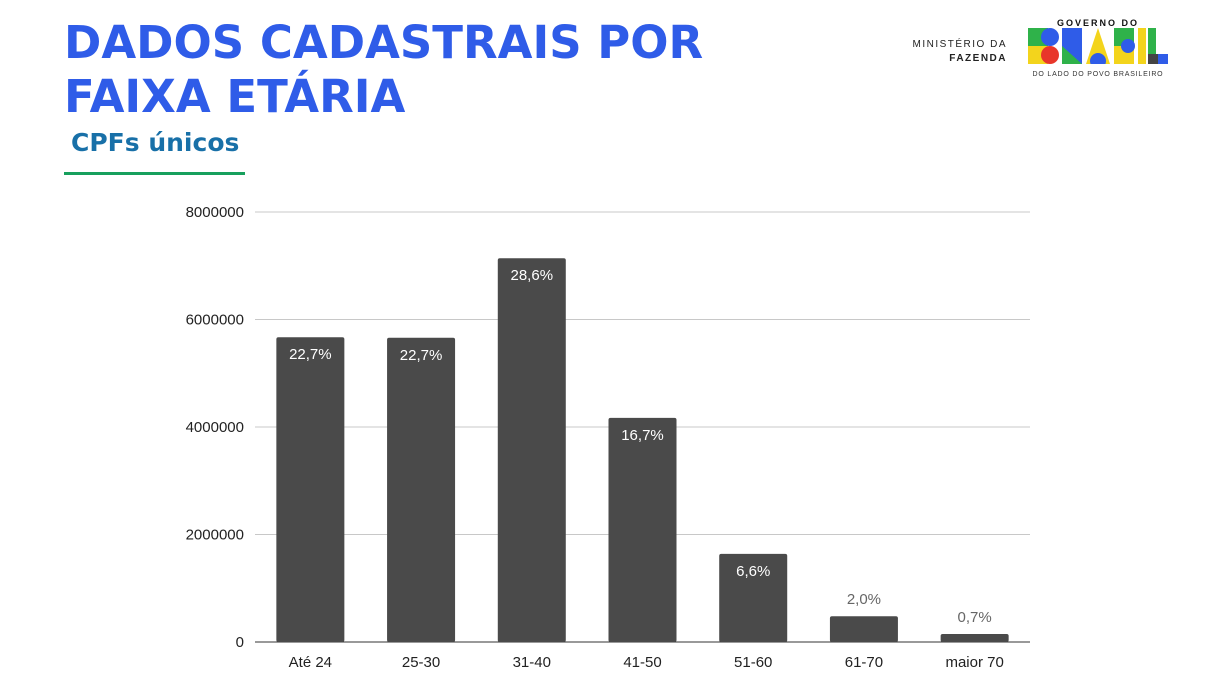 The width and height of the screenshot is (1214, 683). Describe the element at coordinates (421, 662) in the screenshot. I see `x-tick-label: 25-30` at that location.